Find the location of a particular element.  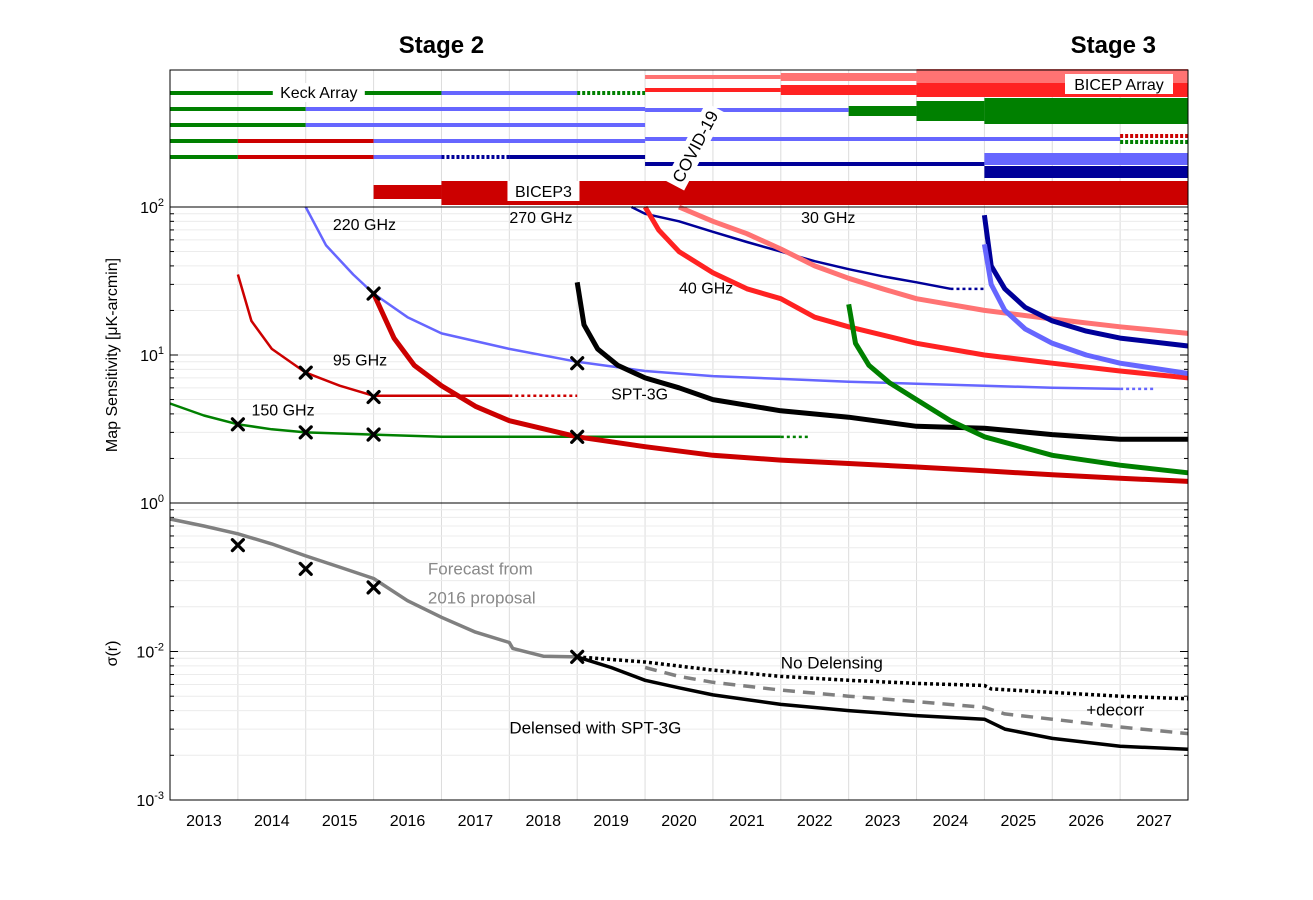

timeline-label-bicep3-bg is located at coordinates (543, 191).